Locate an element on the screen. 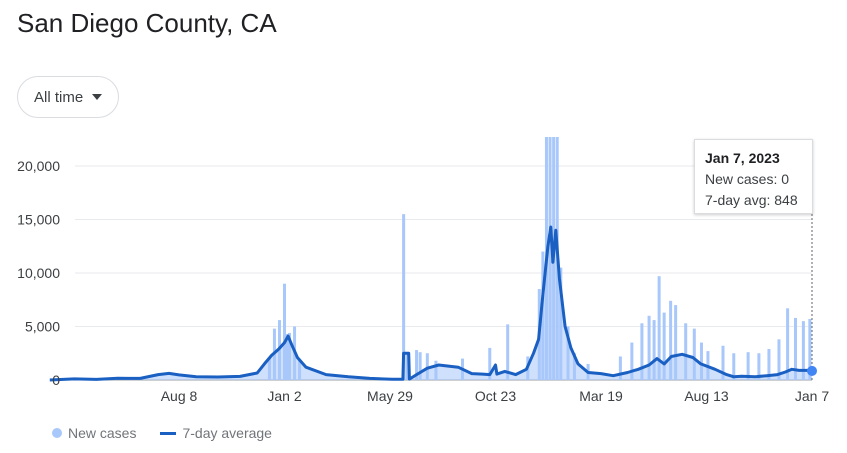 Image resolution: width=847 pixels, height=453 pixels. x-tick-label: Mar 19 is located at coordinates (601, 396).